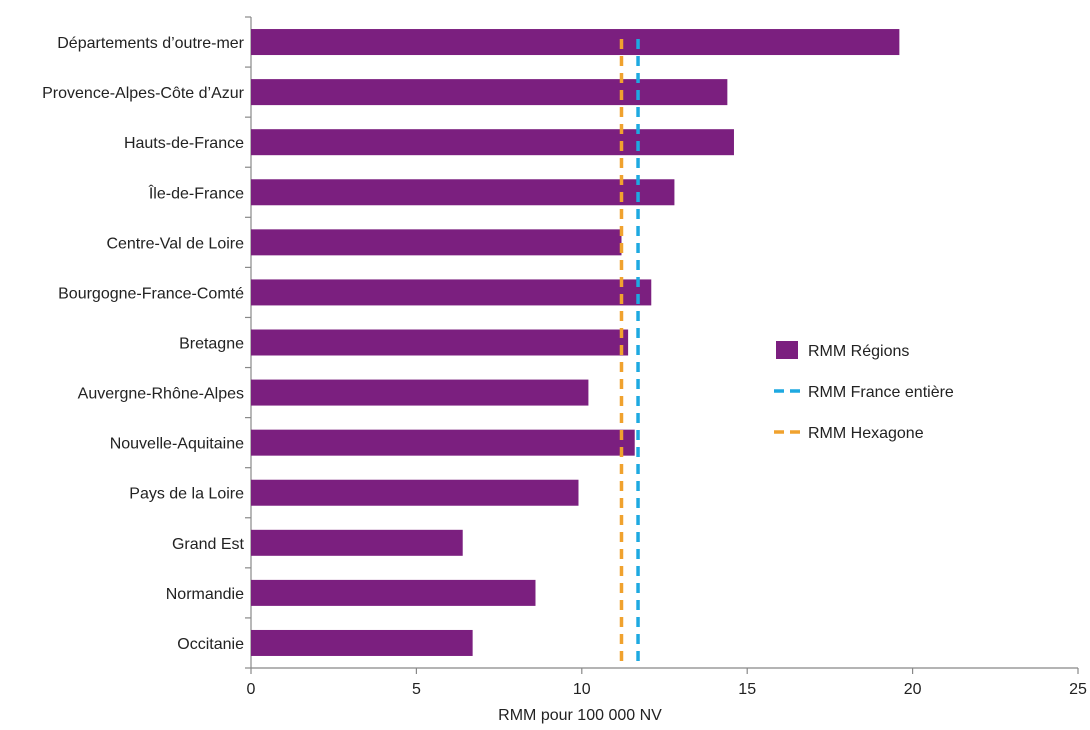  I want to click on legend-swatch, so click(787, 350).